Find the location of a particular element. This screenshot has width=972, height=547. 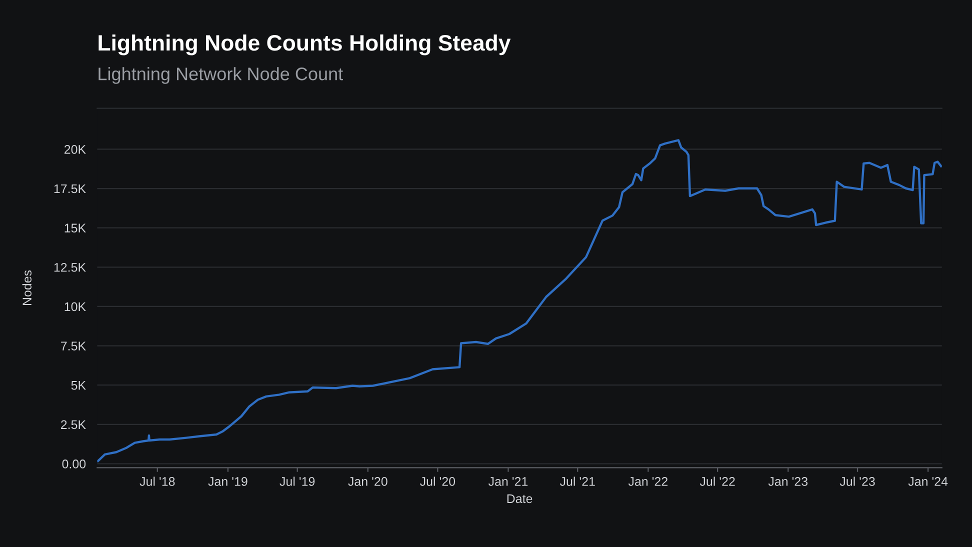

y-tick-label: 5K is located at coordinates (78, 385).